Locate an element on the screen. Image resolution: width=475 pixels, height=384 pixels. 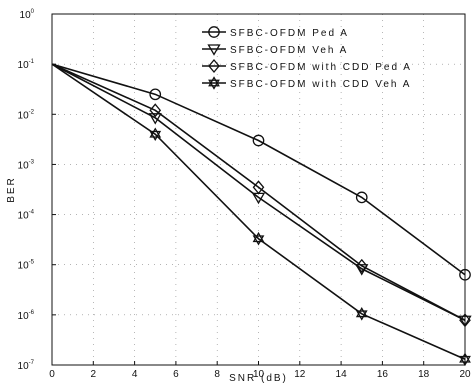
legend-entry: SFBC-OFDM with CDD Veh A is located at coordinates (306, 83).